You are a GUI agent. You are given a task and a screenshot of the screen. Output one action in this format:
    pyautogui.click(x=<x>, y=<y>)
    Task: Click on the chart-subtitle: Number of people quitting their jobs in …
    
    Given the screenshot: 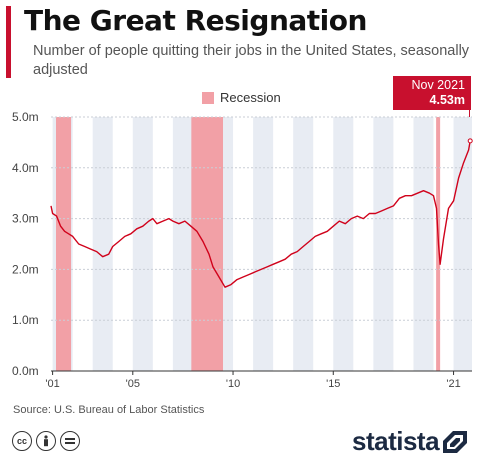 What is the action you would take?
    pyautogui.click(x=251, y=60)
    